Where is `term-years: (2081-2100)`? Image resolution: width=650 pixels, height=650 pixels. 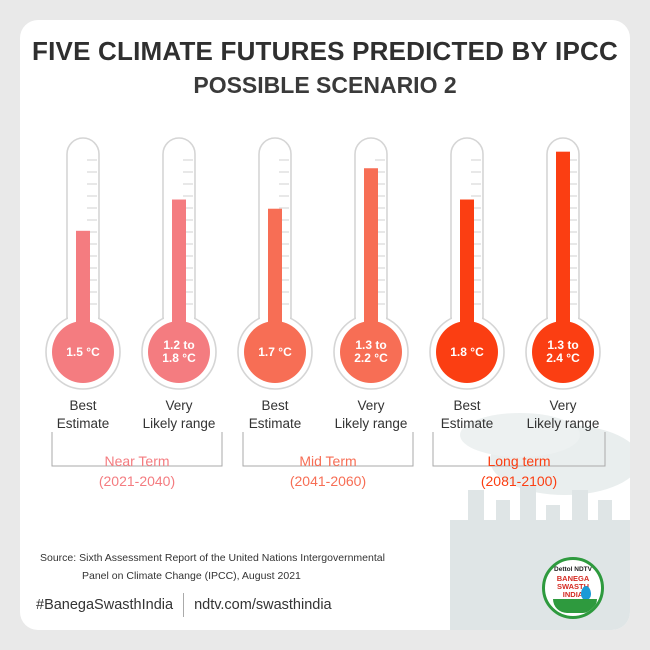 term-years: (2081-2100) is located at coordinates (519, 481).